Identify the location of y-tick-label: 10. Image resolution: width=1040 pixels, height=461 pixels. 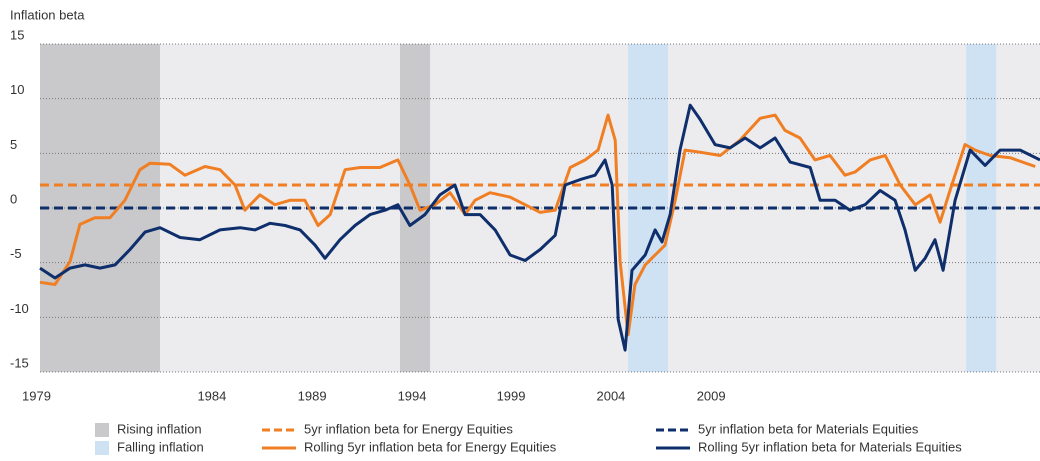
(17, 89).